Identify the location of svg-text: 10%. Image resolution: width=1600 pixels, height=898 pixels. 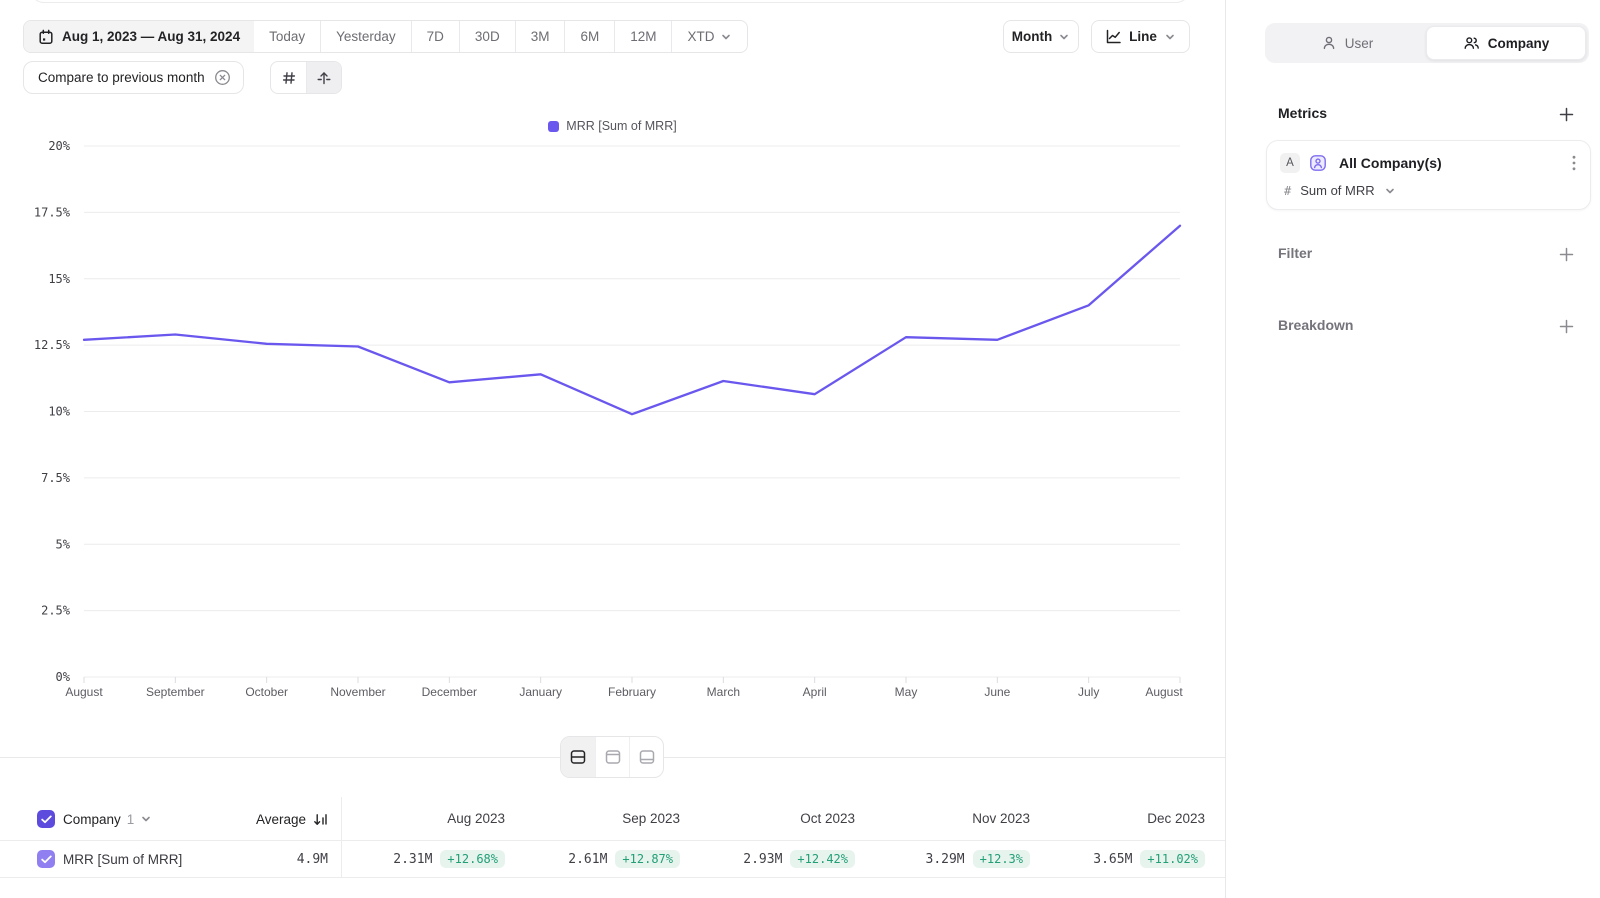
(59, 412).